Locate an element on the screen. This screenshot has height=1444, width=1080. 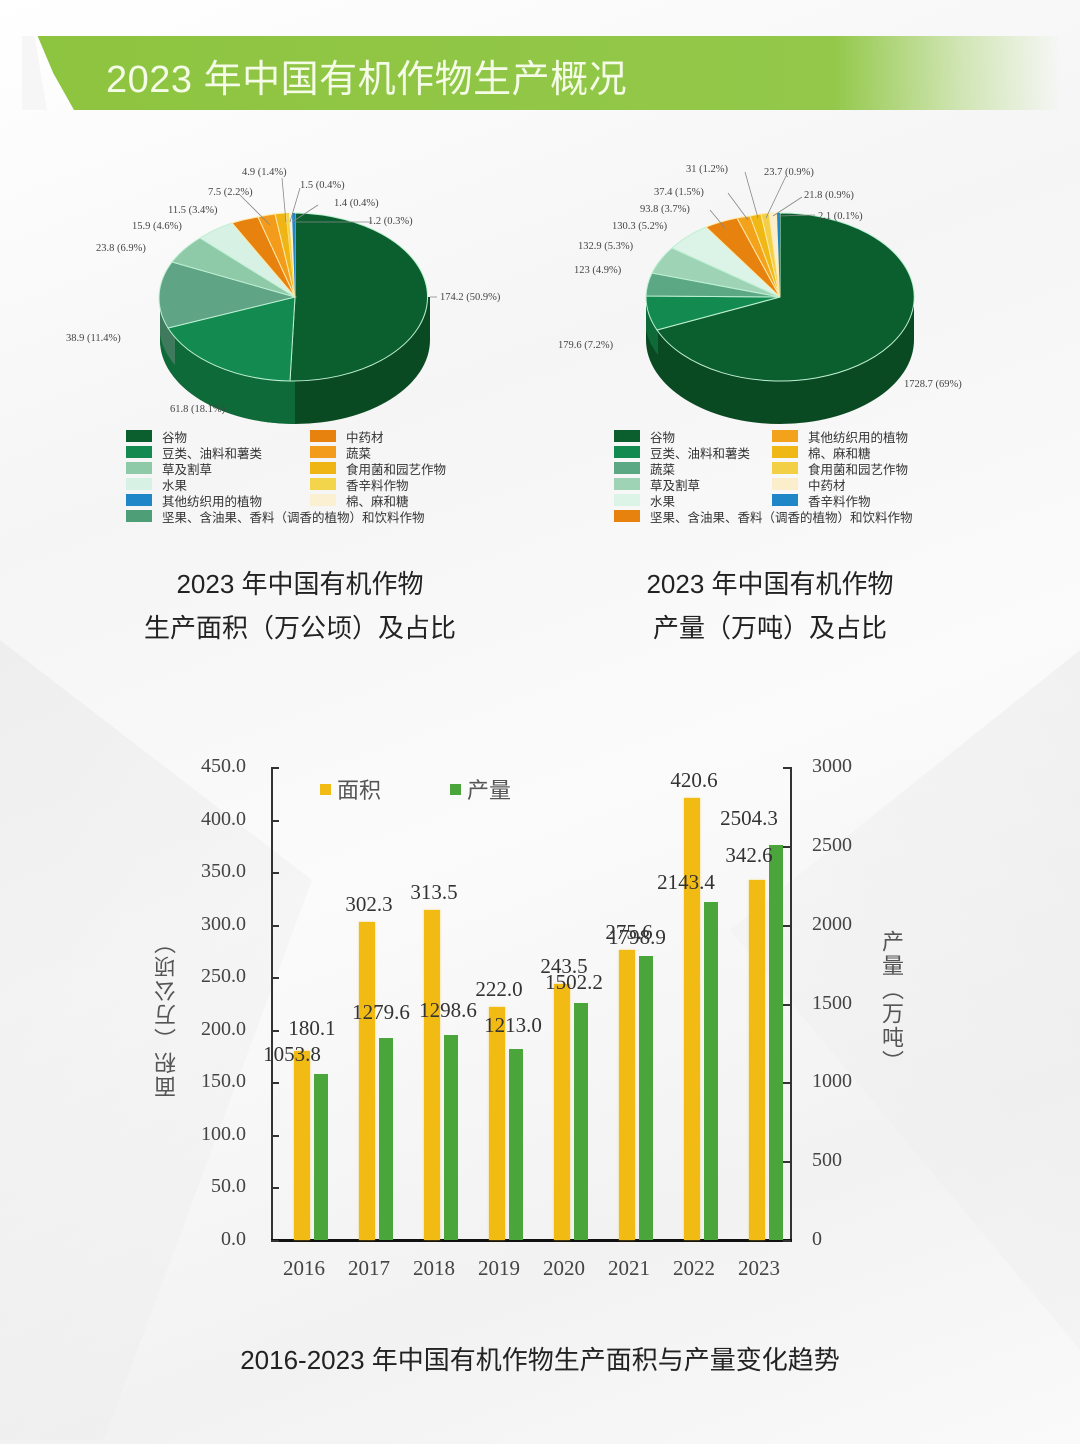
legend-item: 其他纺织用的植物 is located at coordinates (194, 500).